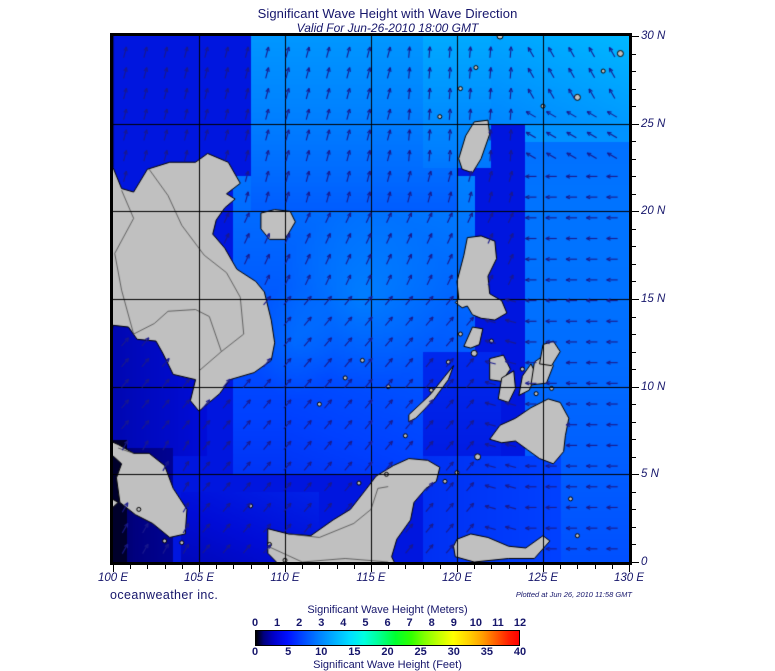 The width and height of the screenshot is (775, 671). I want to click on x-axis-label: 130 E, so click(629, 578).